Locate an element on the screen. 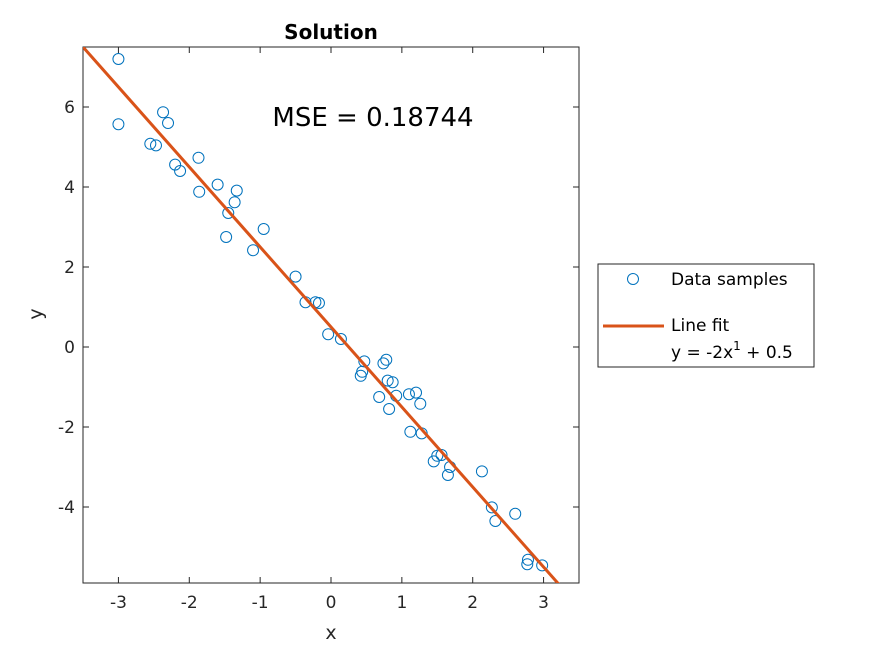  x-tick-label: 1 is located at coordinates (401, 603).